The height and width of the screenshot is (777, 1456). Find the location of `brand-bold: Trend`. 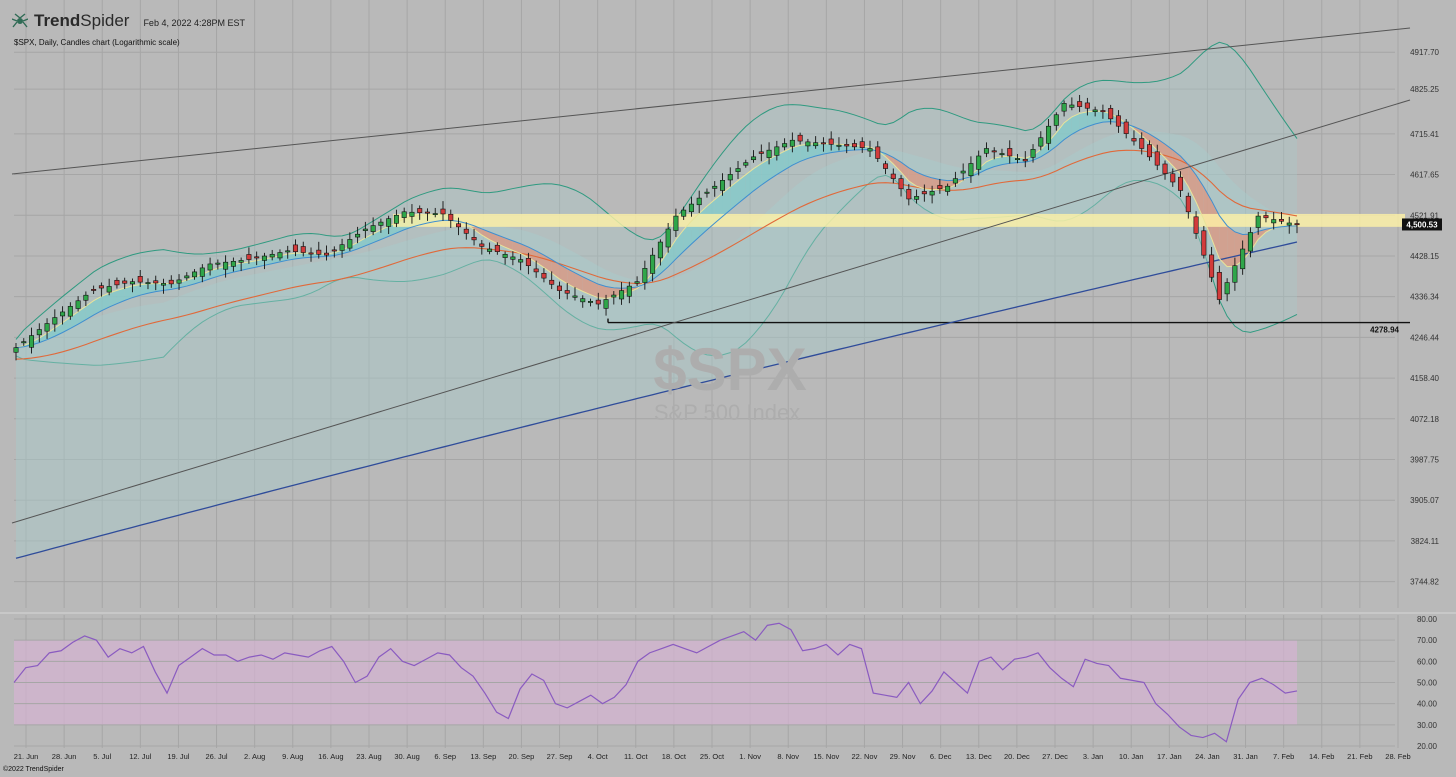

brand-bold: Trend is located at coordinates (57, 20).